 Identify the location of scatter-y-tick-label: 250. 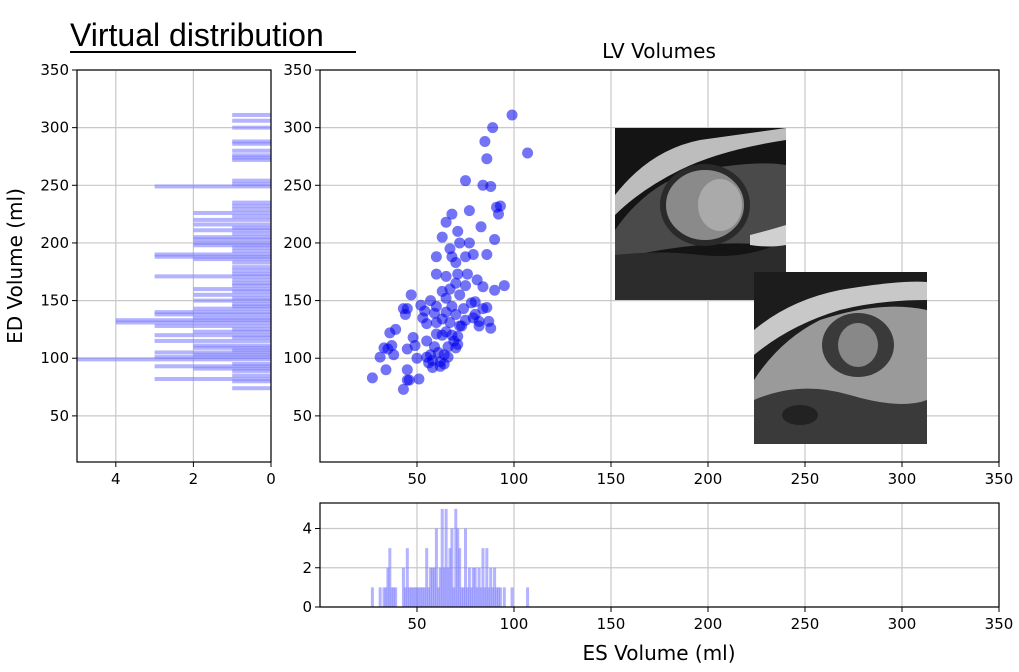
(297, 185).